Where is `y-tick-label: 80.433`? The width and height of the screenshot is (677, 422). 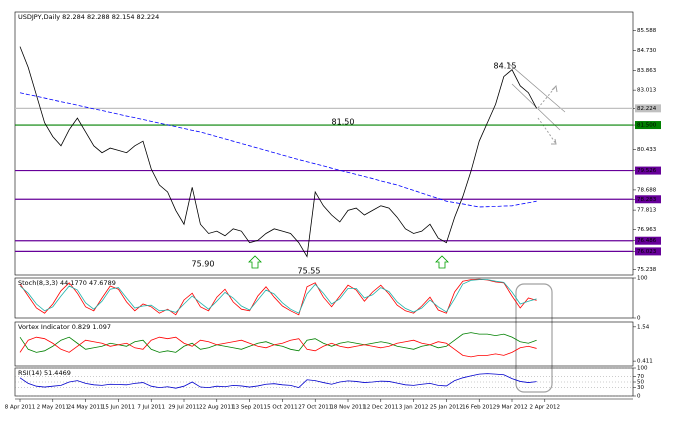
y-tick-label: 80.433 is located at coordinates (647, 150).